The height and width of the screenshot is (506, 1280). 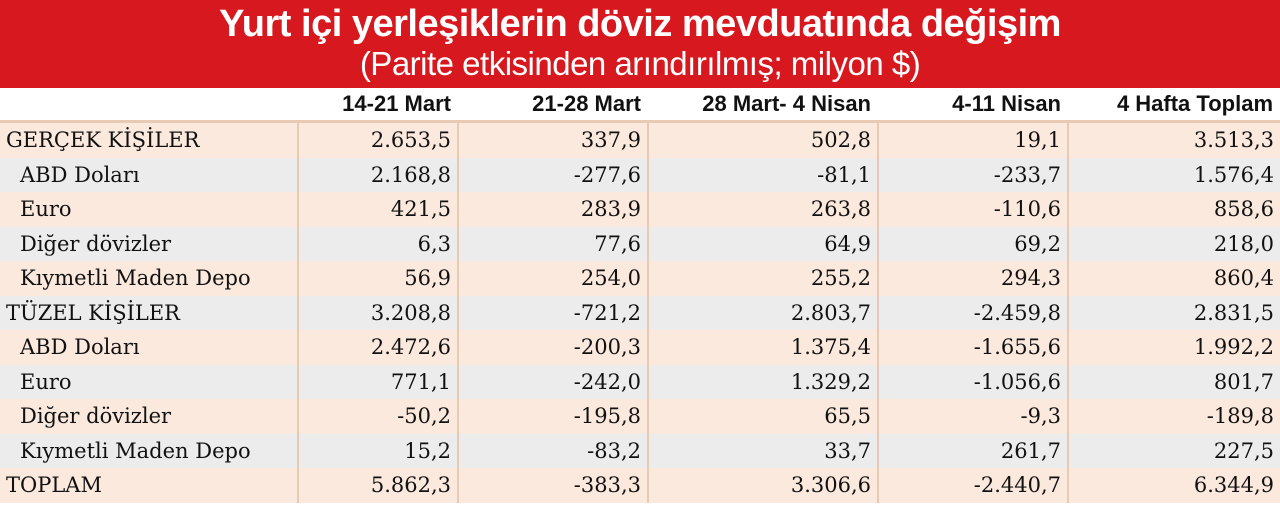 I want to click on table-cell: -83,2, so click(x=552, y=450).